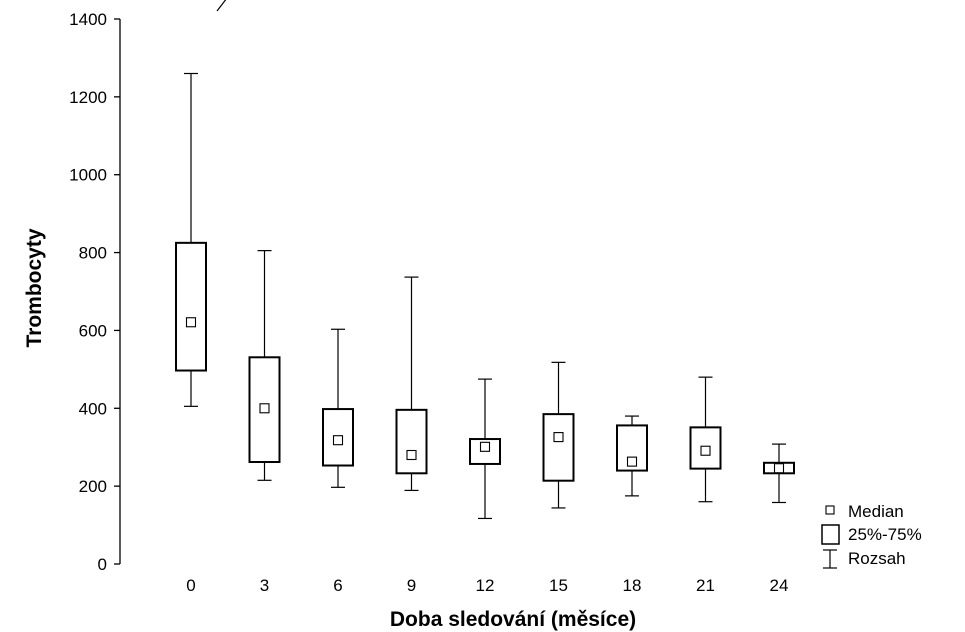 The image size is (965, 632). What do you see at coordinates (411, 585) in the screenshot?
I see `x-tick-label: 9` at bounding box center [411, 585].